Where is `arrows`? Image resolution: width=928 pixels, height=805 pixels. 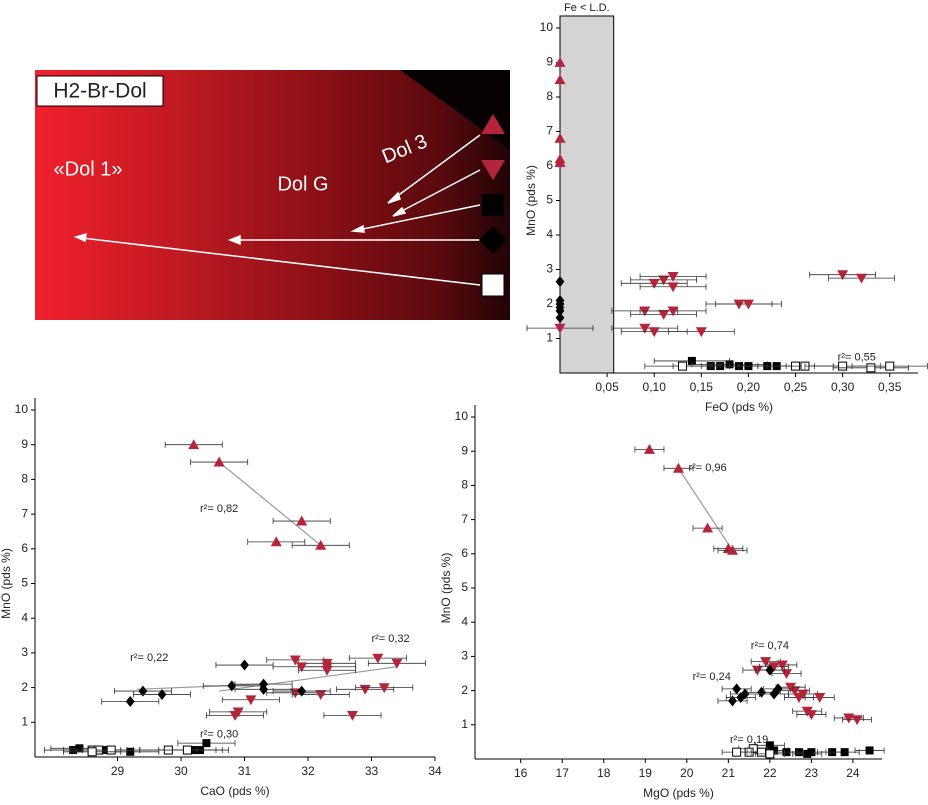
arrows is located at coordinates (277, 210).